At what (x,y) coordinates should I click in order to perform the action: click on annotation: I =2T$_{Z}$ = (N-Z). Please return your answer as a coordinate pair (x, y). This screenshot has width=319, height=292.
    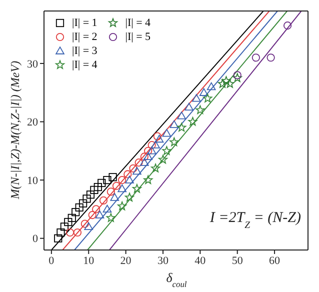
    Looking at the image, I should click on (254, 220).